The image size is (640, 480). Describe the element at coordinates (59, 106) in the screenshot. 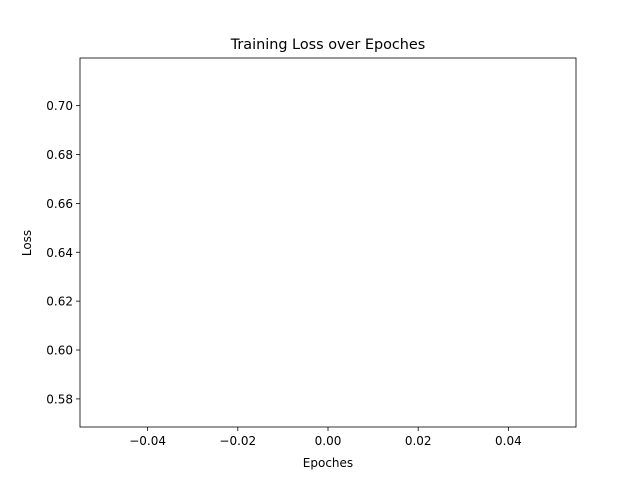

I see `y-tick-label: 0.70` at that location.